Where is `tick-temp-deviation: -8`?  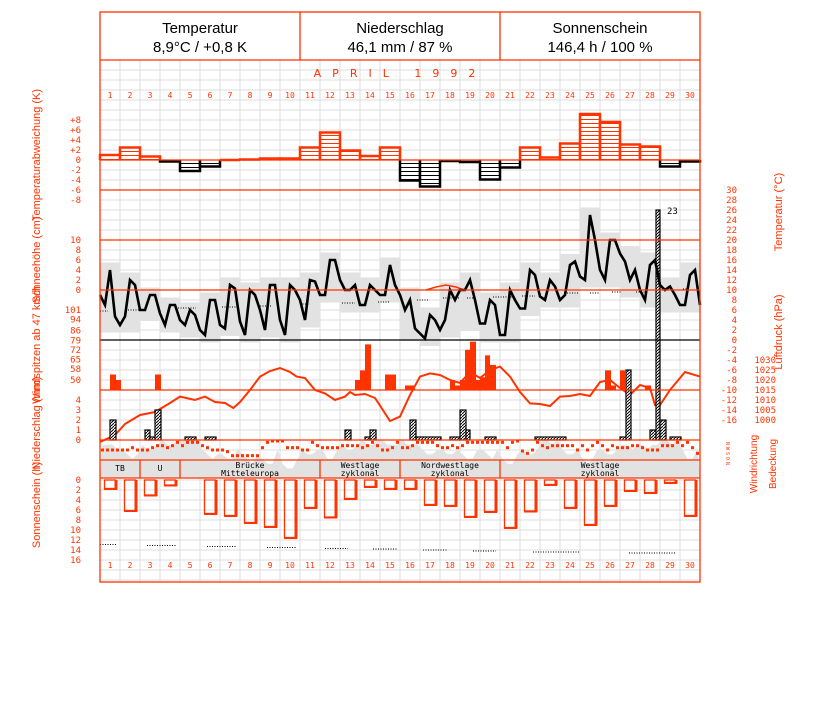 tick-temp-deviation: -8 is located at coordinates (75, 201).